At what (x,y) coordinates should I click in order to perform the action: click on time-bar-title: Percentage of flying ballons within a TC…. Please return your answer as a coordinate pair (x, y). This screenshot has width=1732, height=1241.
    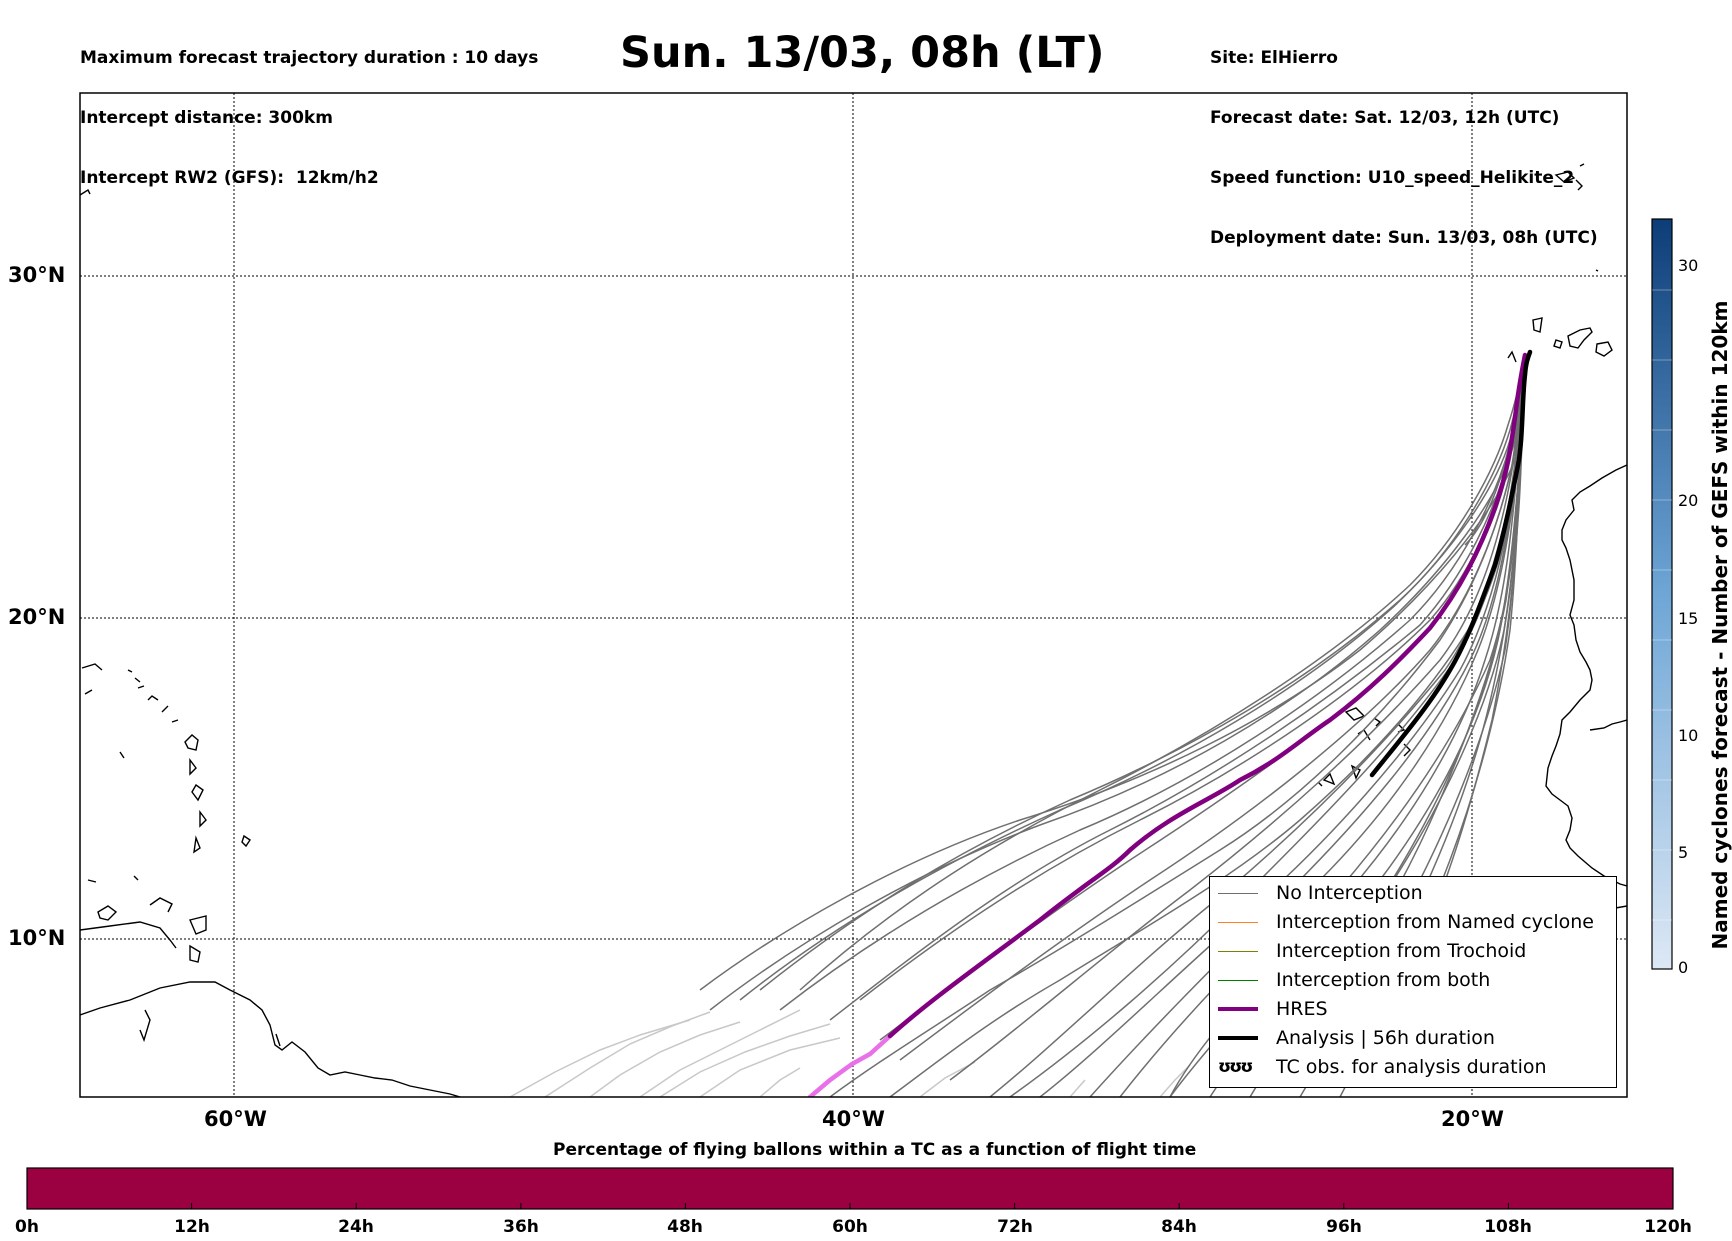
    Looking at the image, I should click on (875, 1150).